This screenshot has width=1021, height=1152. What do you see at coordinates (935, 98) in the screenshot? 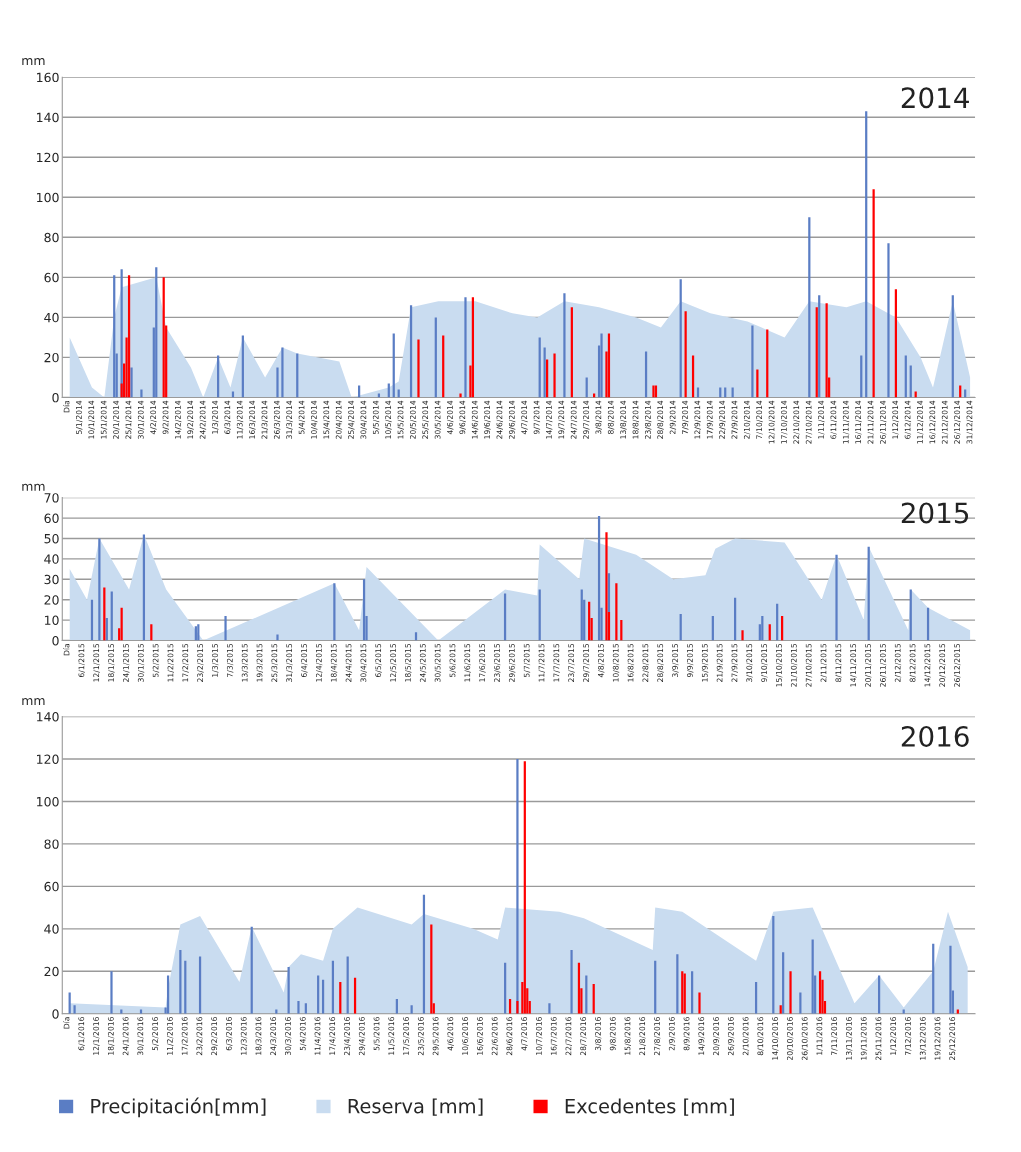
I see `chart-title: 2014` at bounding box center [935, 98].